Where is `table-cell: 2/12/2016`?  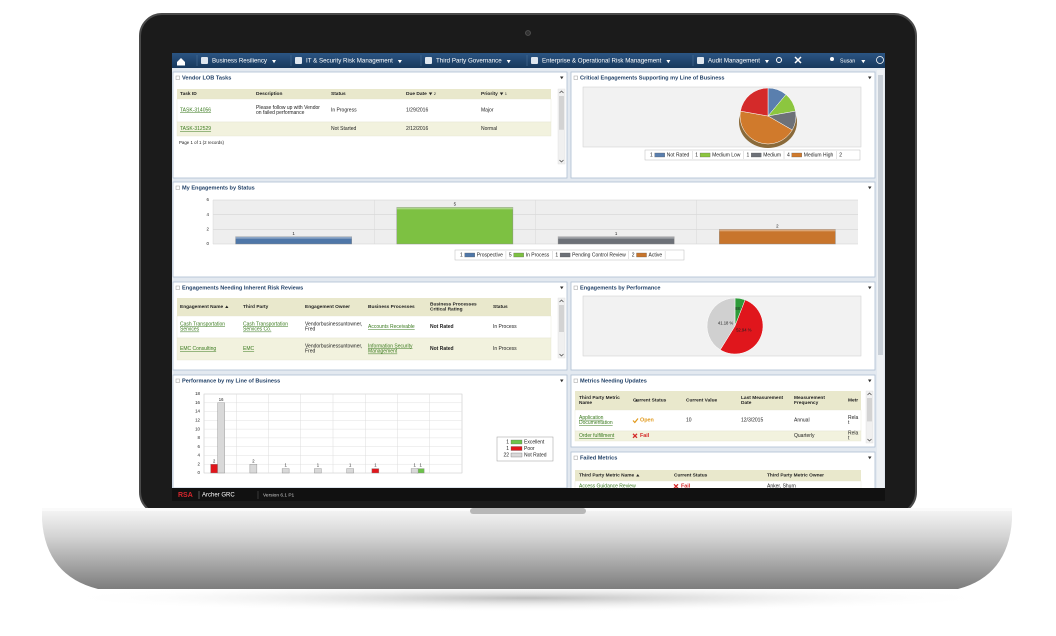 table-cell: 2/12/2016 is located at coordinates (417, 129).